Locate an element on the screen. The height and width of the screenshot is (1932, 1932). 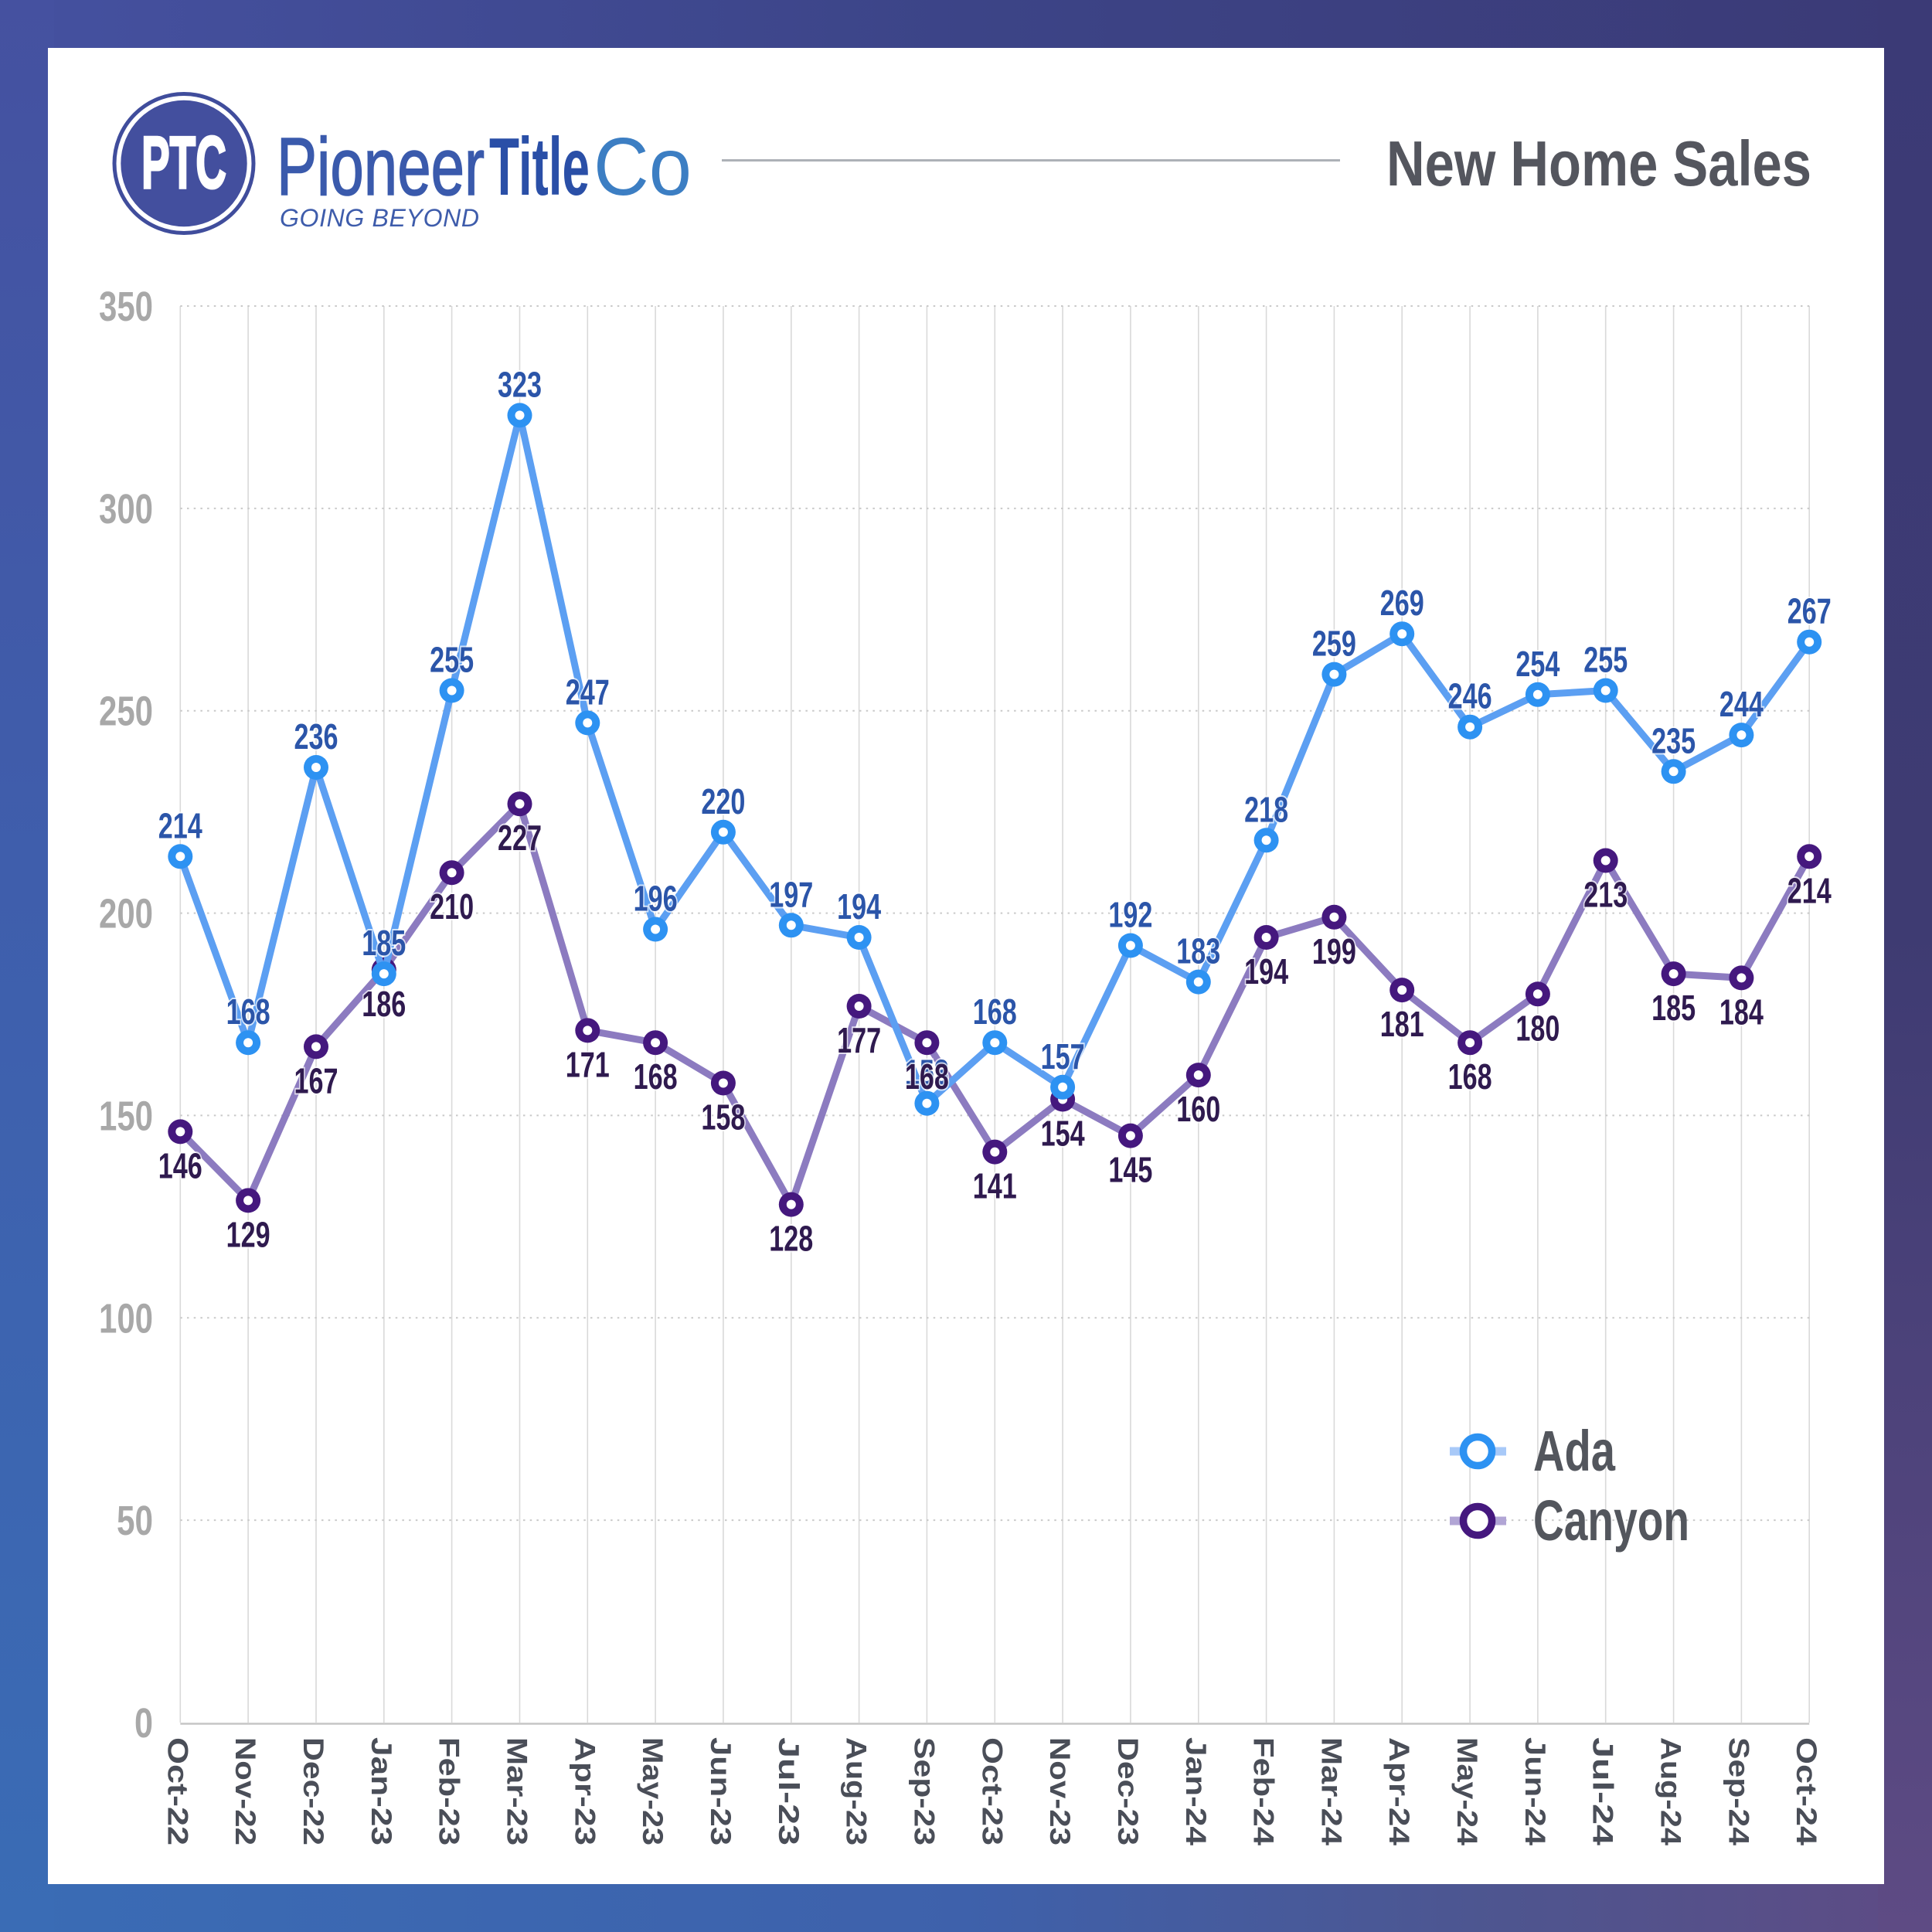
svg-text: Pioneer is located at coordinates (381, 167).